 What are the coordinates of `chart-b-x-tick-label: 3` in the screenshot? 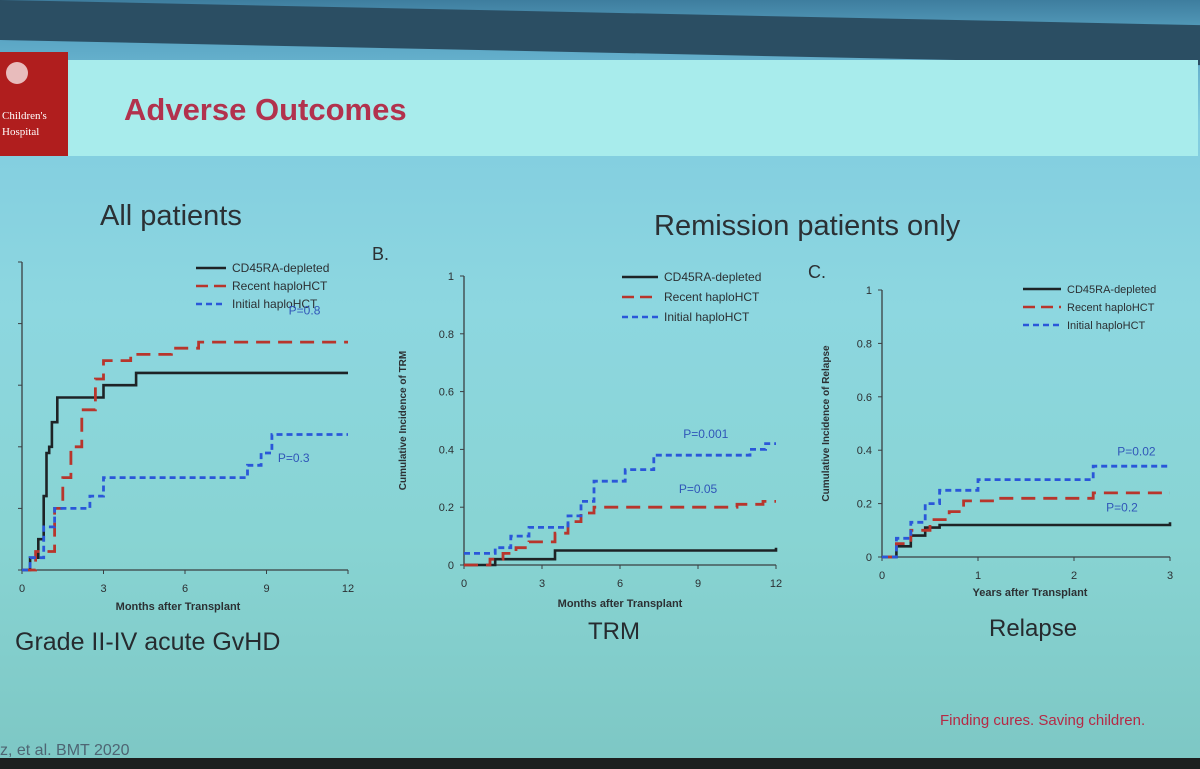 It's located at (542, 584).